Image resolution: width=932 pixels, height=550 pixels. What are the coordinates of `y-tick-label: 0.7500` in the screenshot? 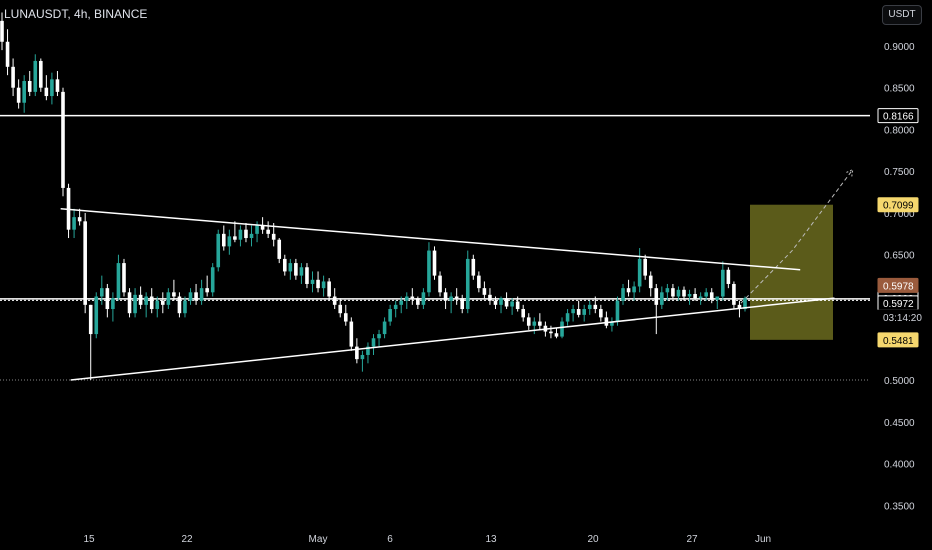 It's located at (899, 172).